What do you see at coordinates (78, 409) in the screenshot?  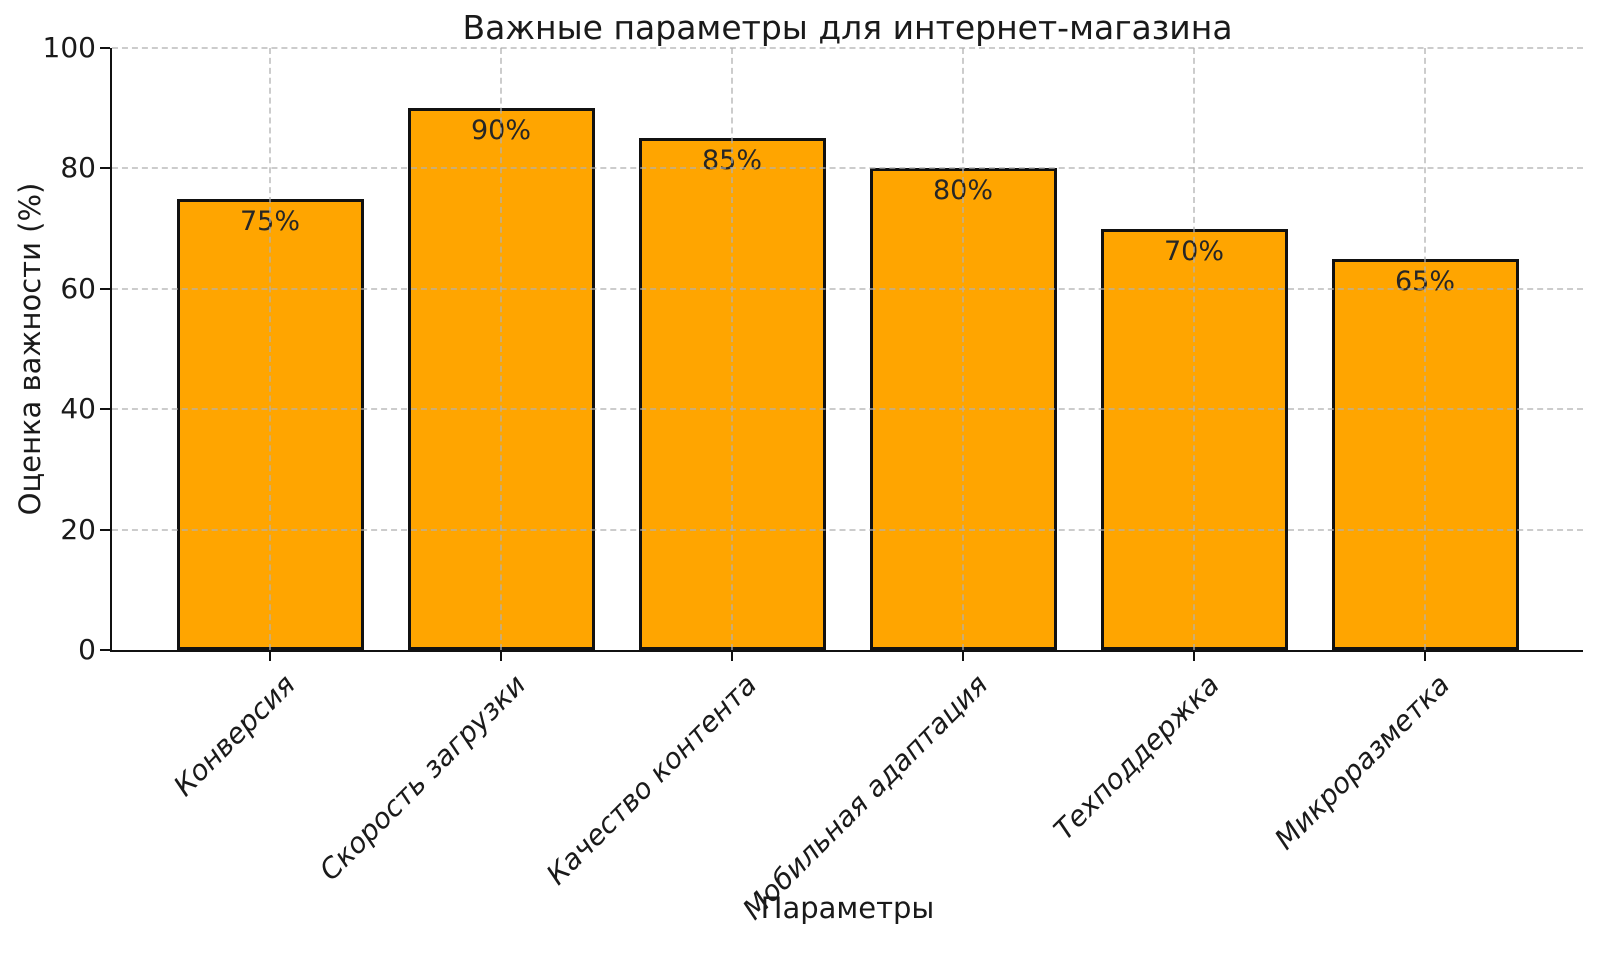 I see `y-tick-label: 40` at bounding box center [78, 409].